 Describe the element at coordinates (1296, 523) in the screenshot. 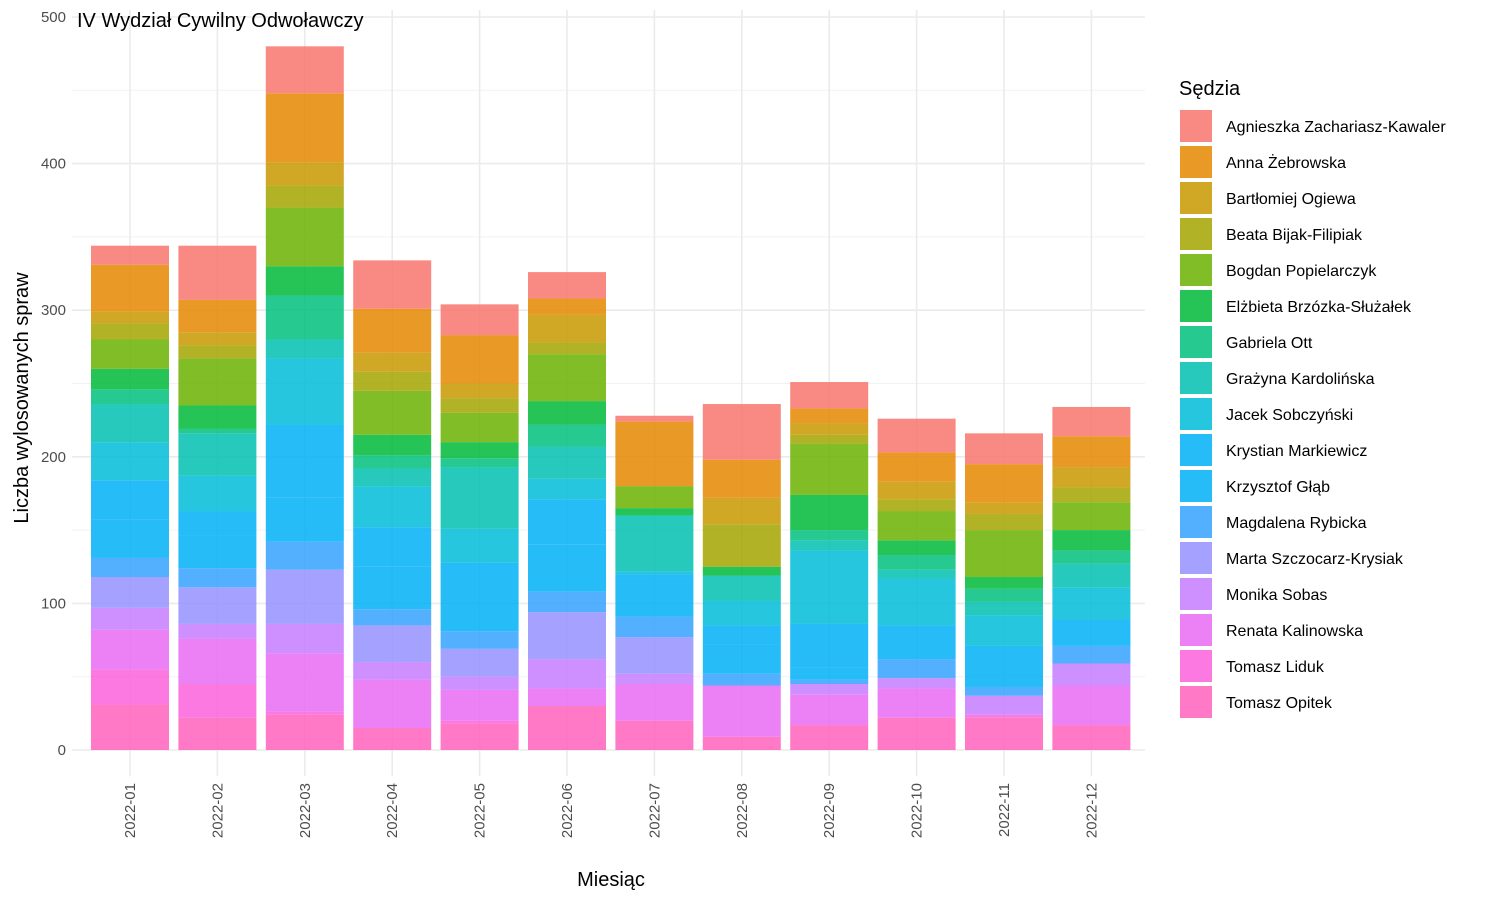

I see `legend-label: Magdalena Rybicka` at that location.